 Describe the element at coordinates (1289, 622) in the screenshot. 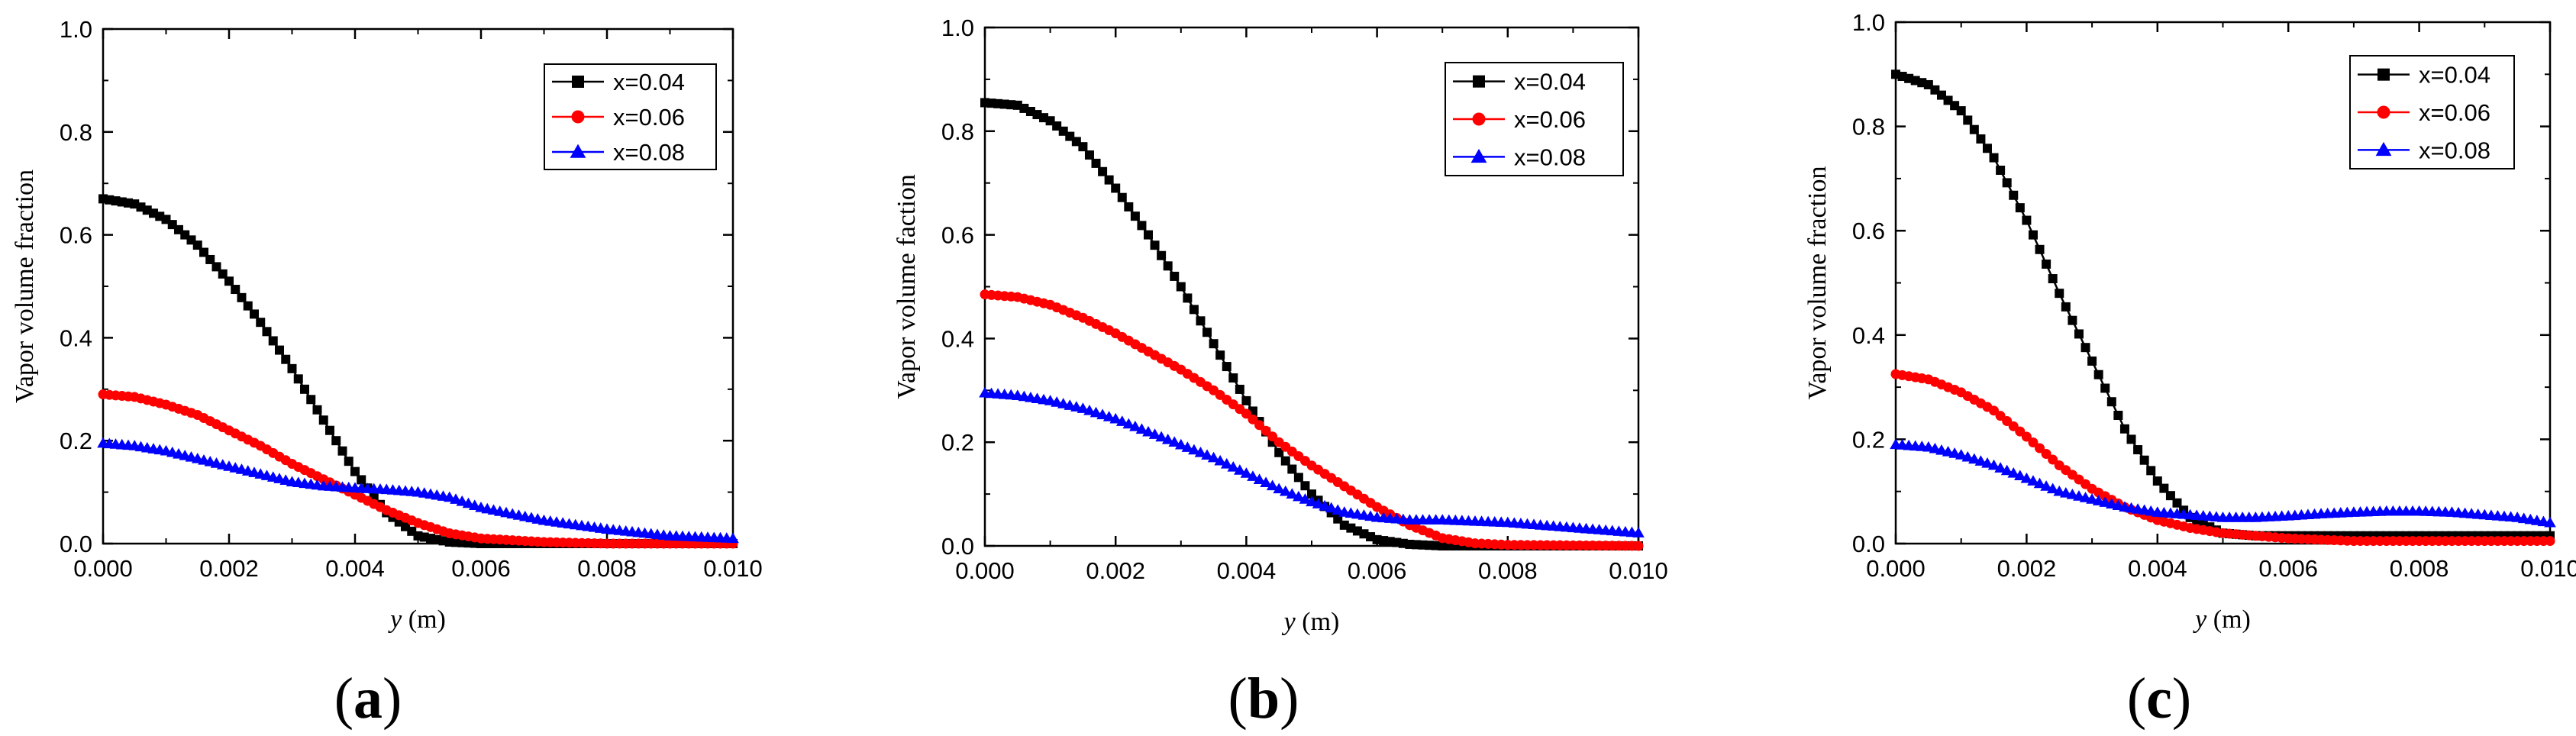

I see `x-axis-variable: y` at that location.